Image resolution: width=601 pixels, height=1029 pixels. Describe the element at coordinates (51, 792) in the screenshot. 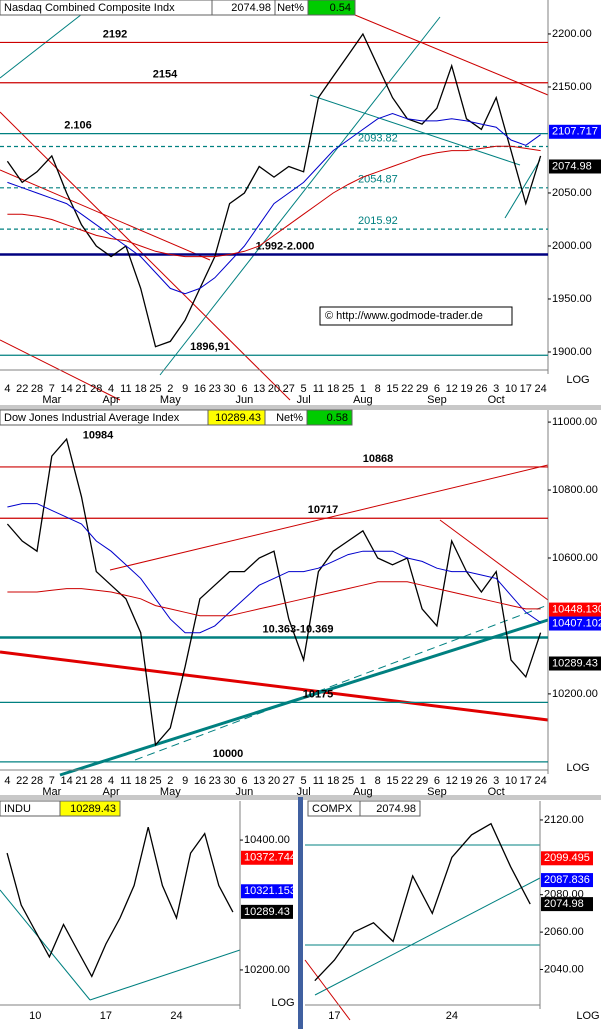

I see `month-label: Mar` at that location.